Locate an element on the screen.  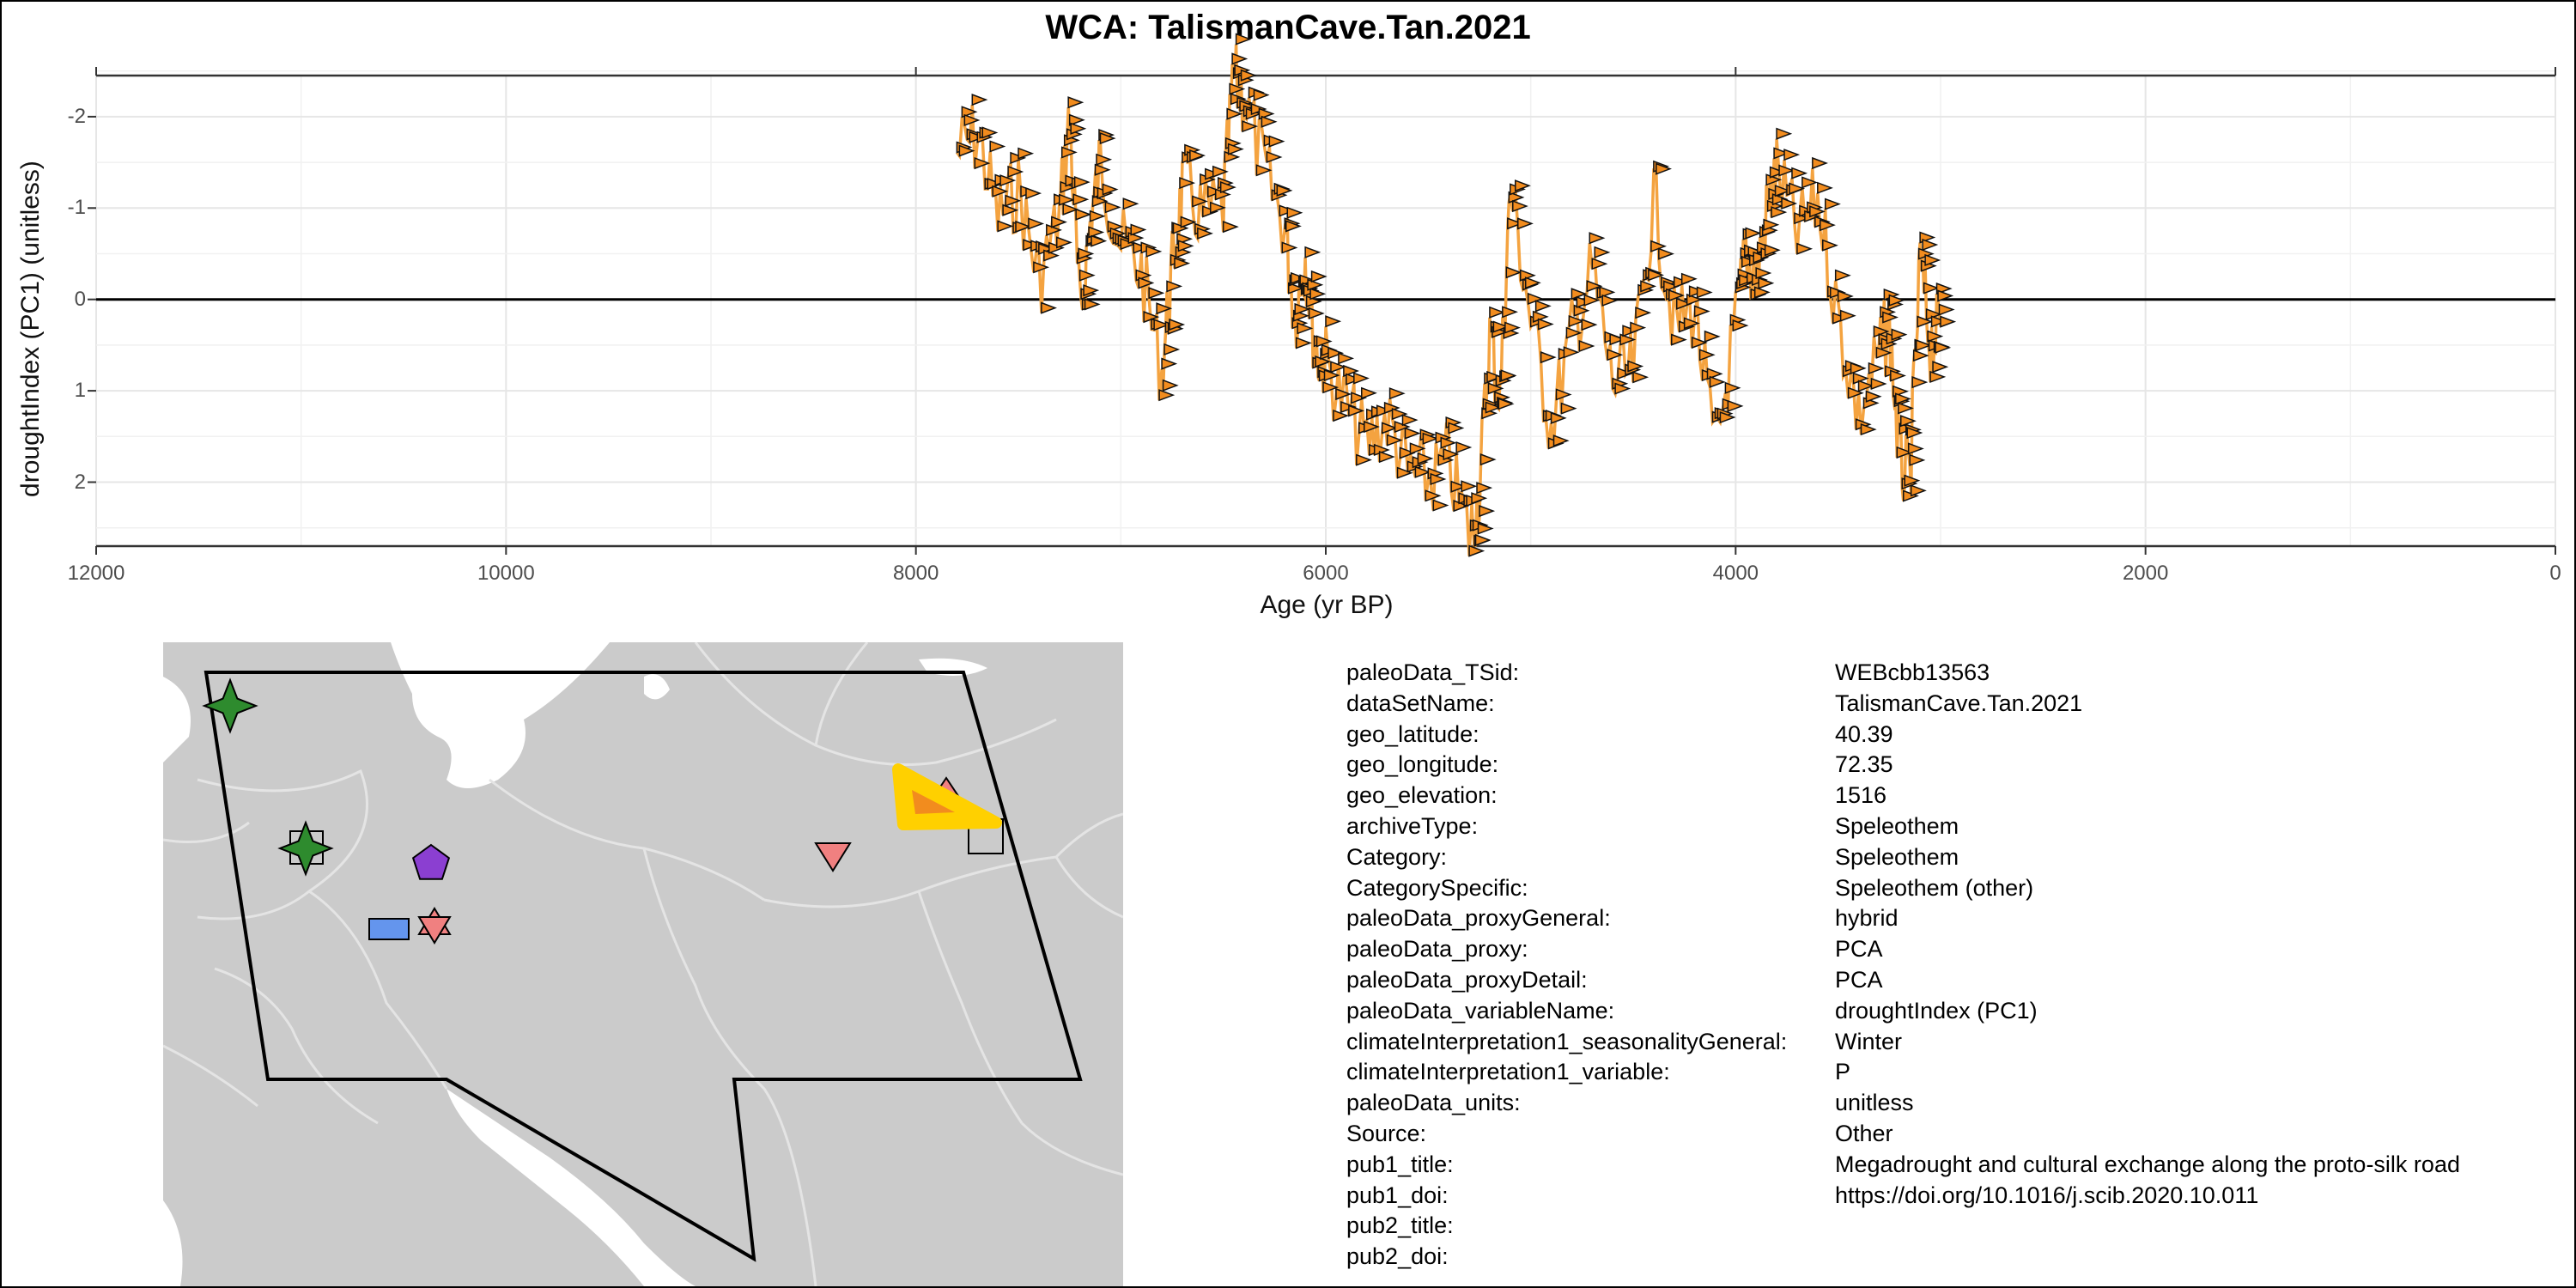
x-tick-label: 12000 is located at coordinates (96, 574).